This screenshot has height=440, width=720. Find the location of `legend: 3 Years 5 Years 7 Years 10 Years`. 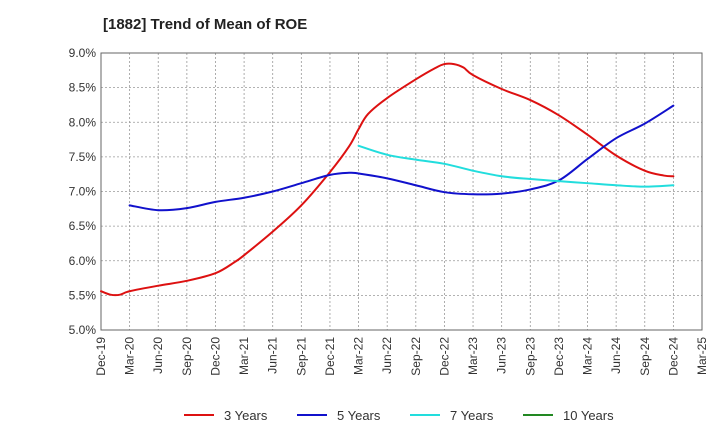

legend: 3 Years 5 Years 7 Years 10 Years is located at coordinates (399, 415).